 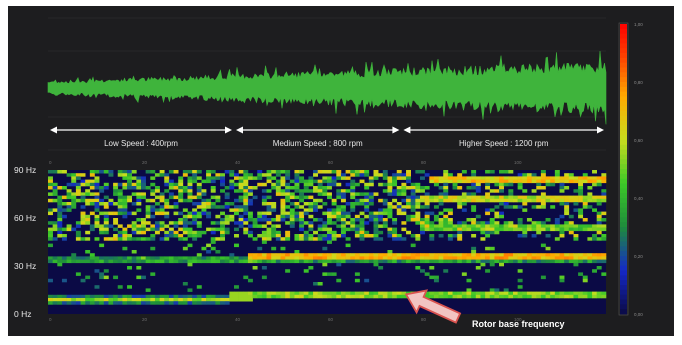 I want to click on speed-arrow-right-head, so click(x=396, y=130).